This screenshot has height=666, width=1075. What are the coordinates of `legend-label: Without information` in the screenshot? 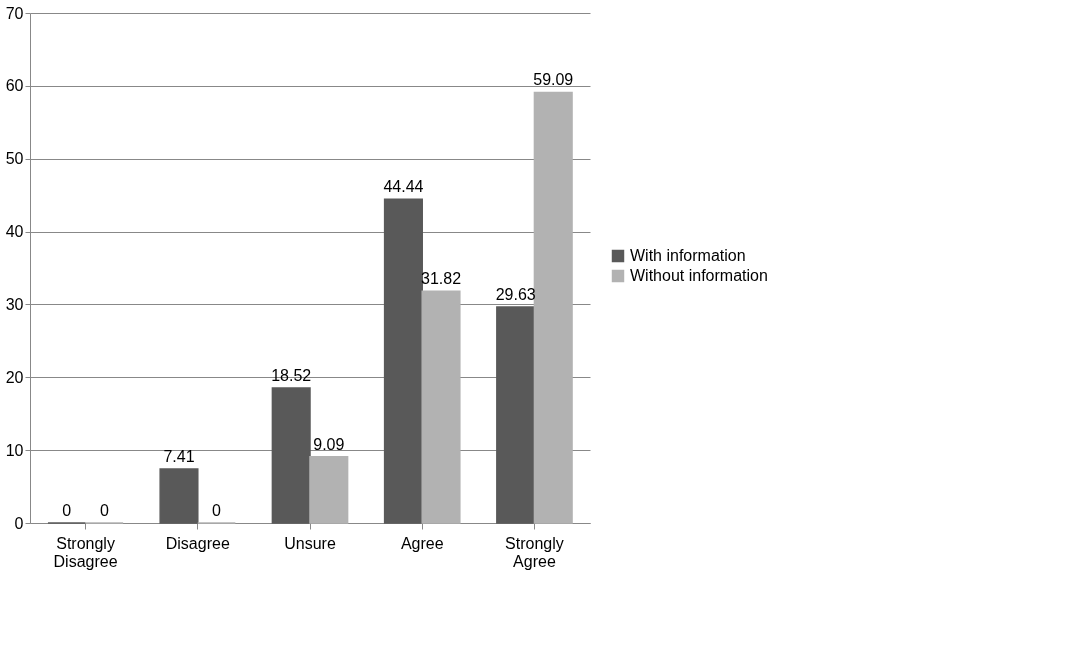 It's located at (699, 275).